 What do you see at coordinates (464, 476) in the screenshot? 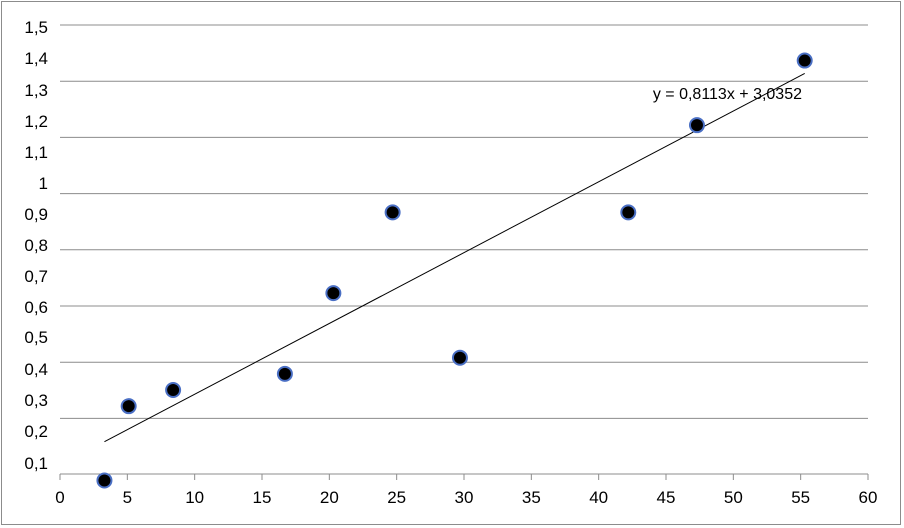
I see `x-axis` at bounding box center [464, 476].